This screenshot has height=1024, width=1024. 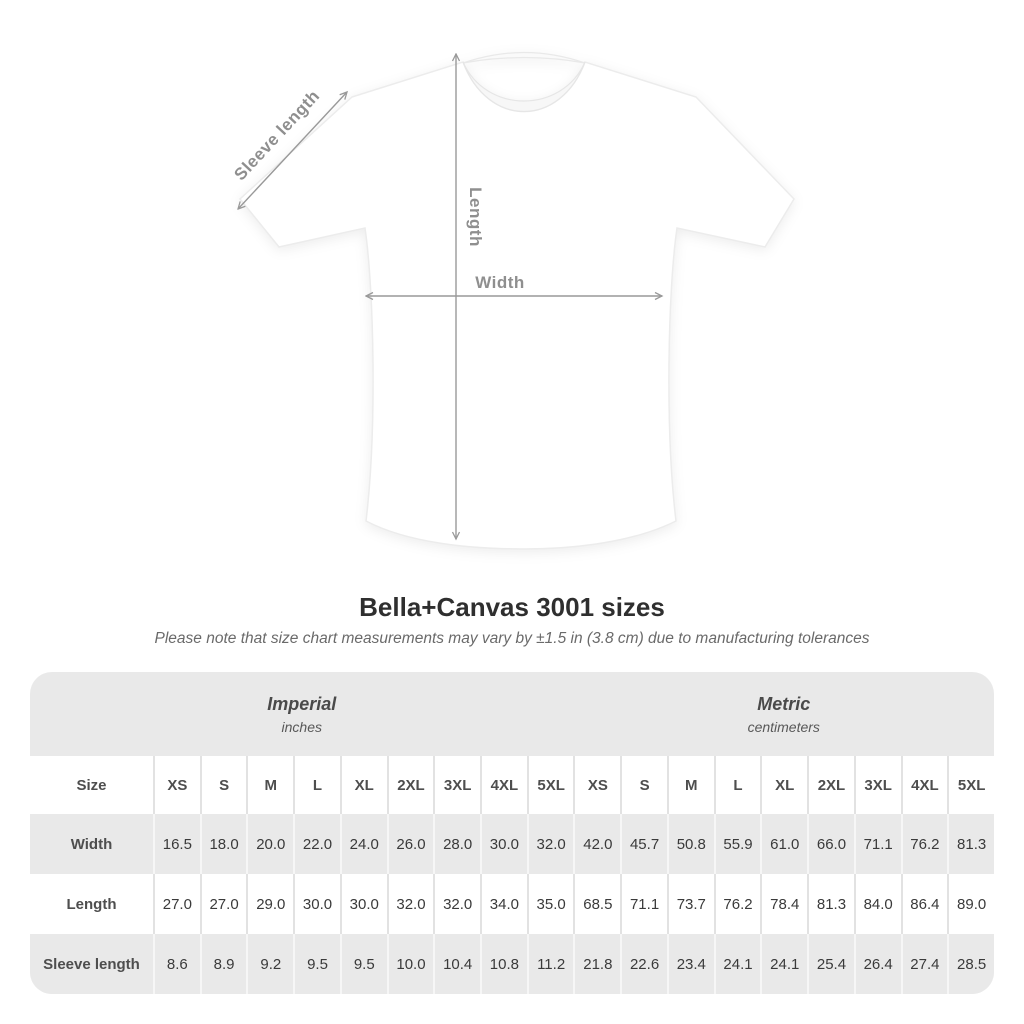 What do you see at coordinates (91, 785) in the screenshot?
I see `size-header-cell: Size` at bounding box center [91, 785].